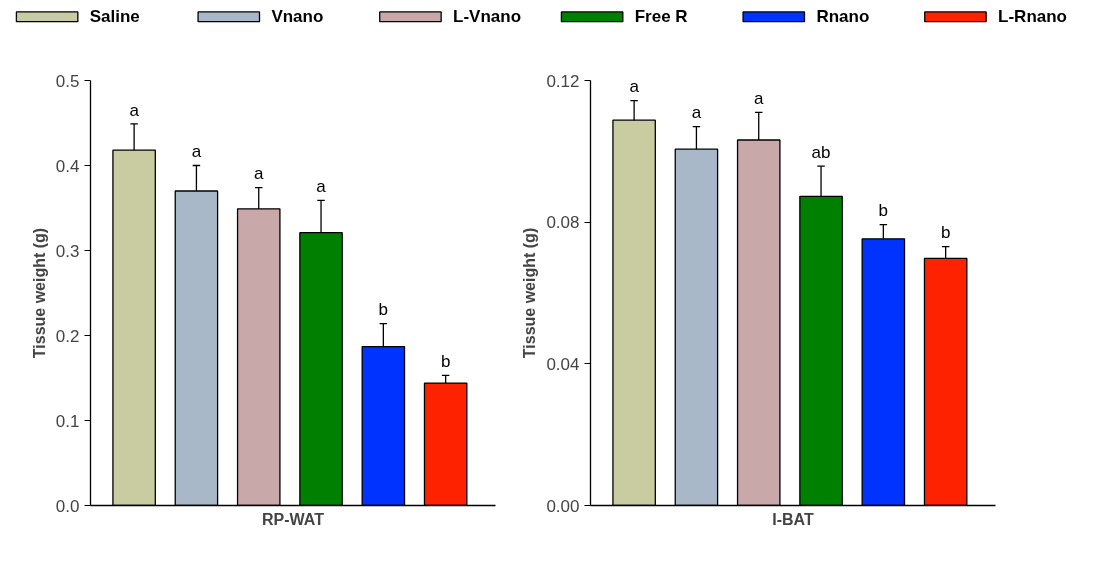 This screenshot has height=566, width=1103. I want to click on x-axis-title: RP-WAT, so click(293, 519).